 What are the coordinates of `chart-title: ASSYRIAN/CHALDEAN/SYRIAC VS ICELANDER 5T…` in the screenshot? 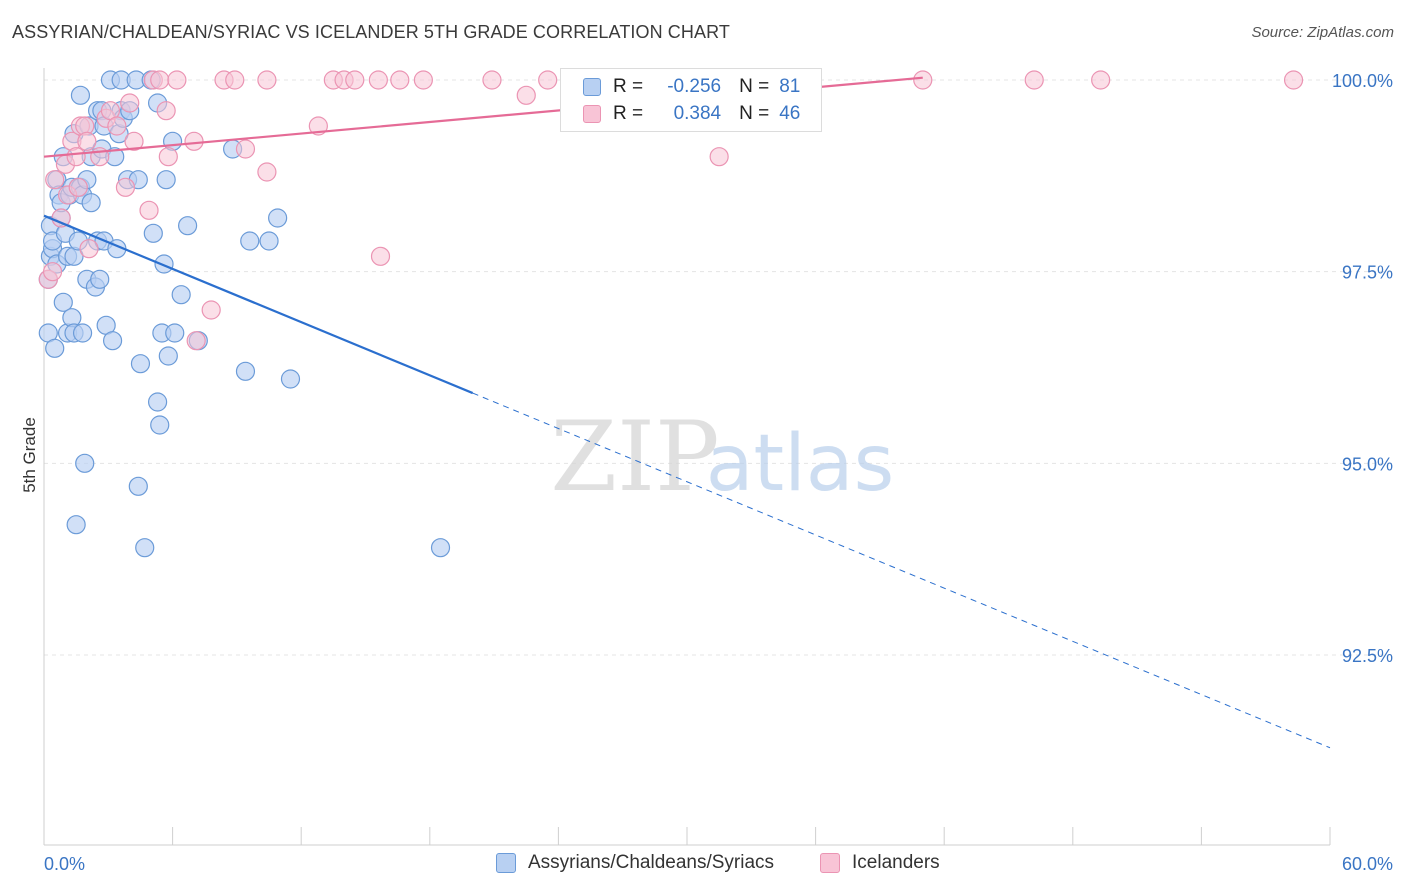 It's located at (371, 32).